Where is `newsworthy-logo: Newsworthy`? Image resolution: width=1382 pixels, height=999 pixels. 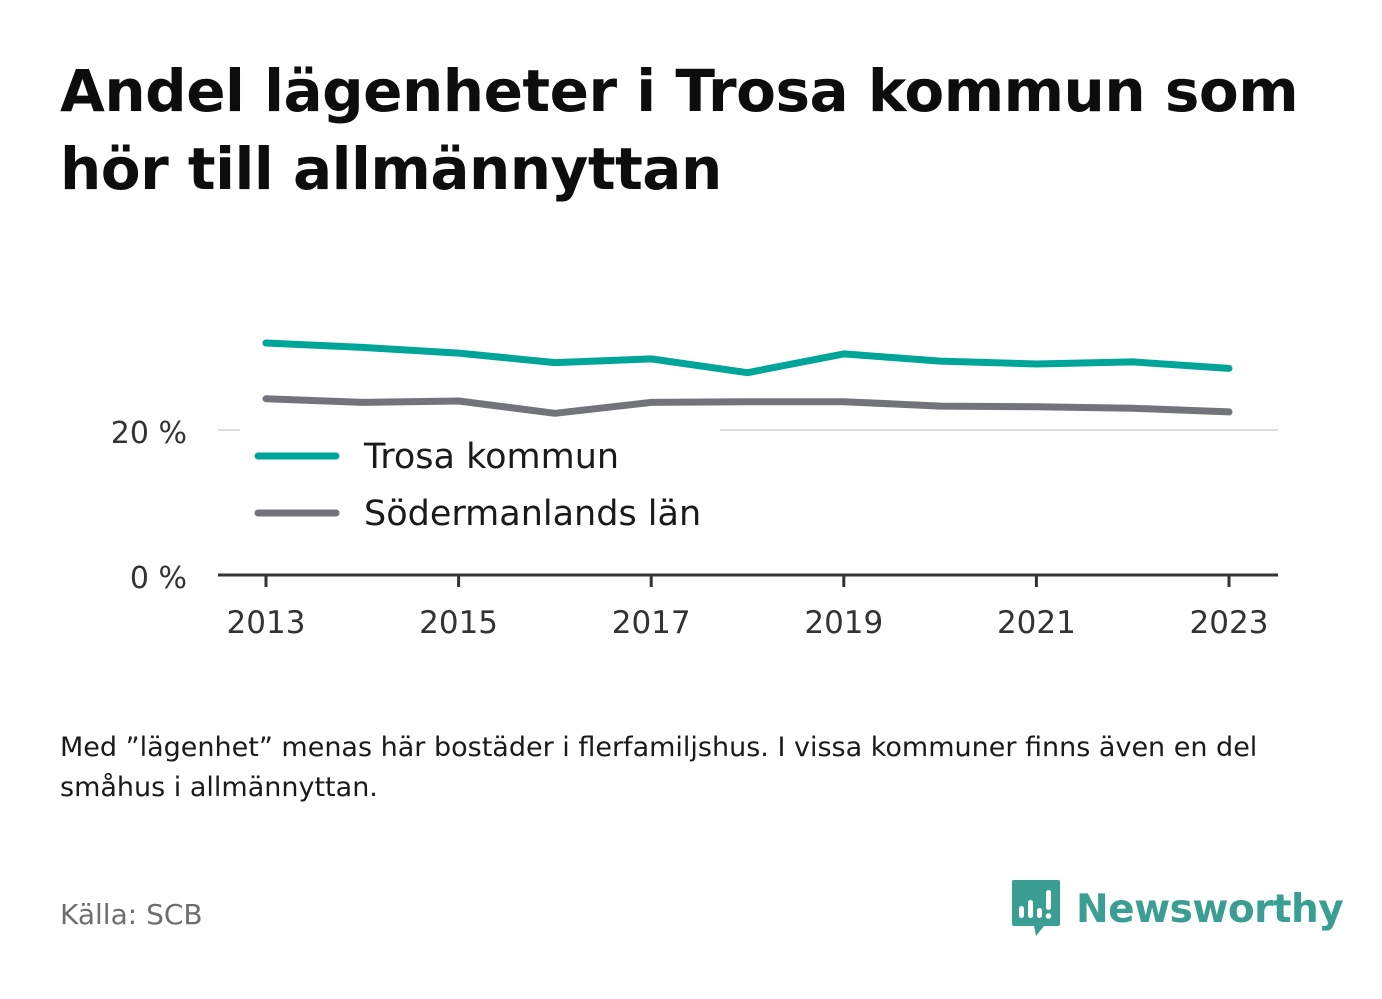 newsworthy-logo: Newsworthy is located at coordinates (1177, 909).